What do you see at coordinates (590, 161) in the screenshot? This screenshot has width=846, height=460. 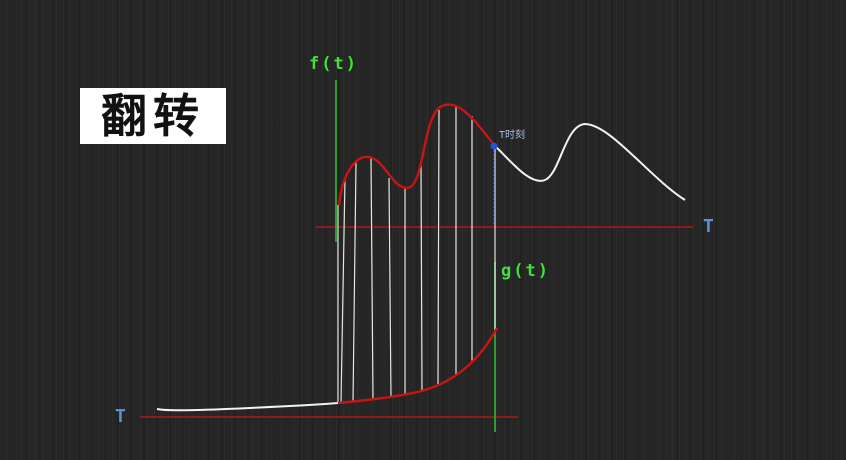 I see `f-curve-white` at bounding box center [590, 161].